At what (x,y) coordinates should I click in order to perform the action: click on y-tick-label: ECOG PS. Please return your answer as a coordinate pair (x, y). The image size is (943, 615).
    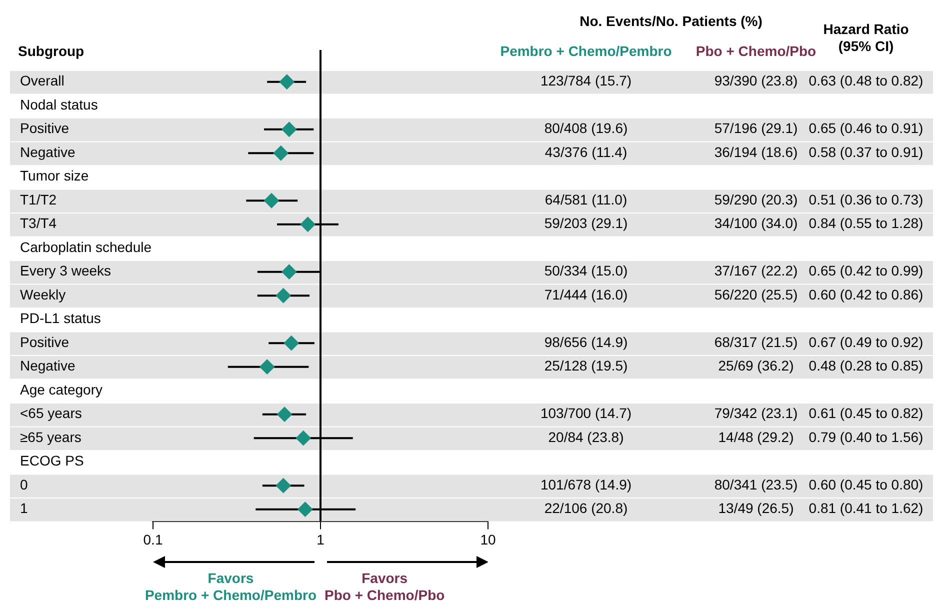
    Looking at the image, I should click on (52, 460).